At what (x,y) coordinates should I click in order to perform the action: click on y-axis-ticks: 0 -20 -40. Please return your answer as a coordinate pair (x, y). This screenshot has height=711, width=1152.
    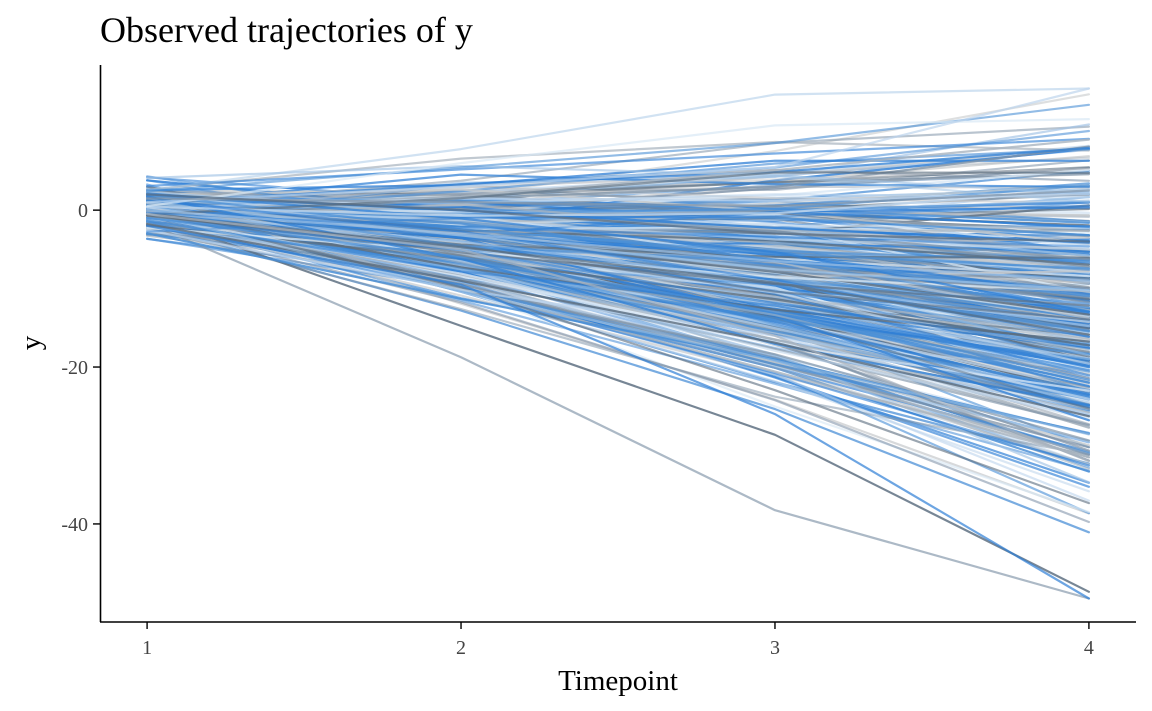
    Looking at the image, I should click on (80, 368).